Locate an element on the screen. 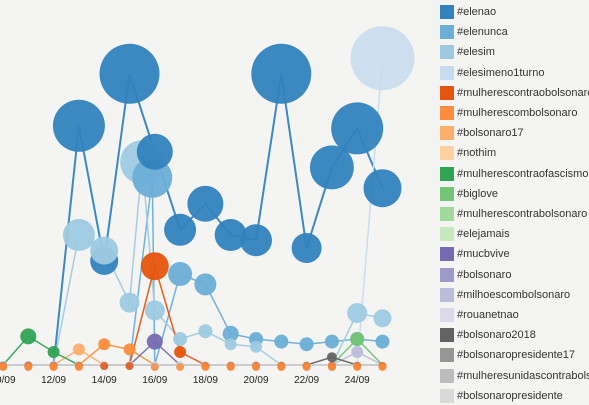 Image resolution: width=589 pixels, height=405 pixels. legend-item: #milhoescombolsonaro is located at coordinates (513, 295).